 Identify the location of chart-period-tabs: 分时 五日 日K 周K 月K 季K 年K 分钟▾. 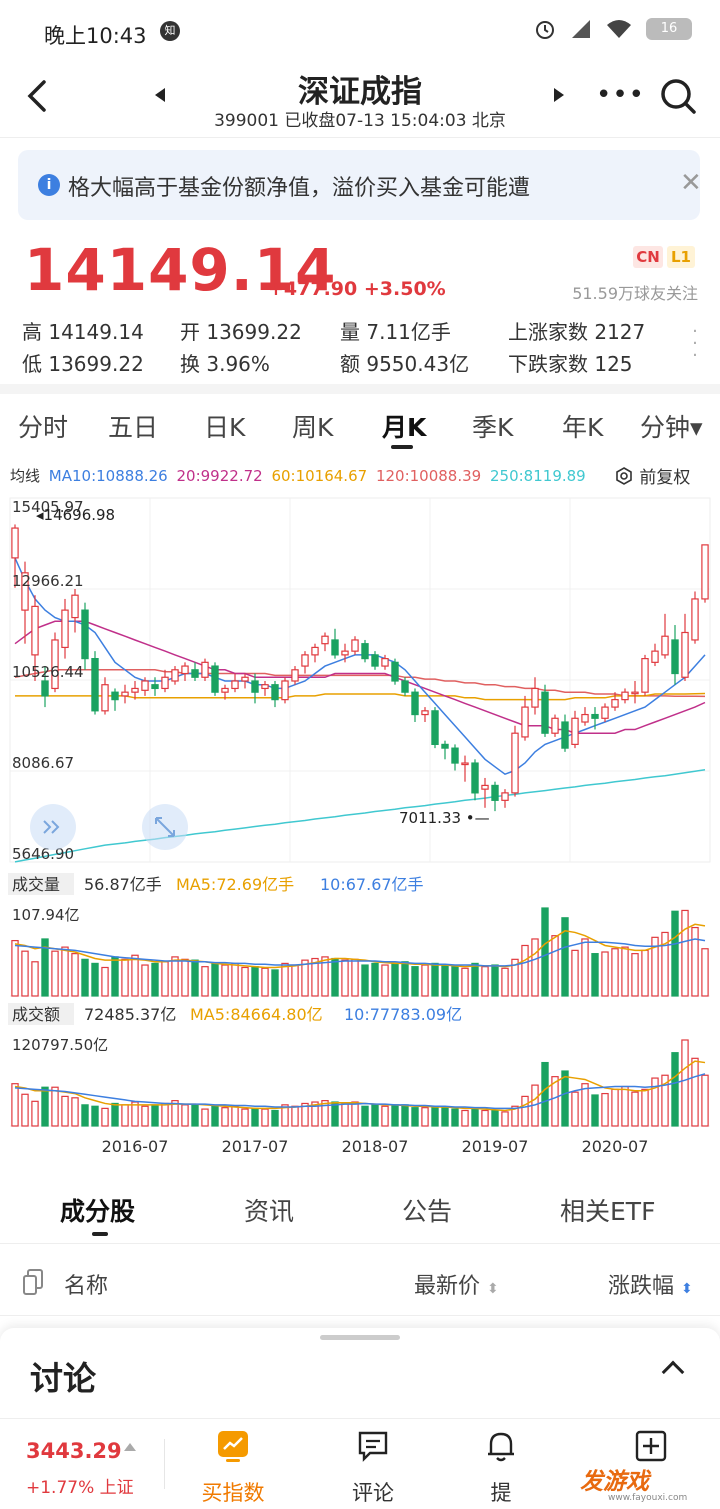
(360, 427).